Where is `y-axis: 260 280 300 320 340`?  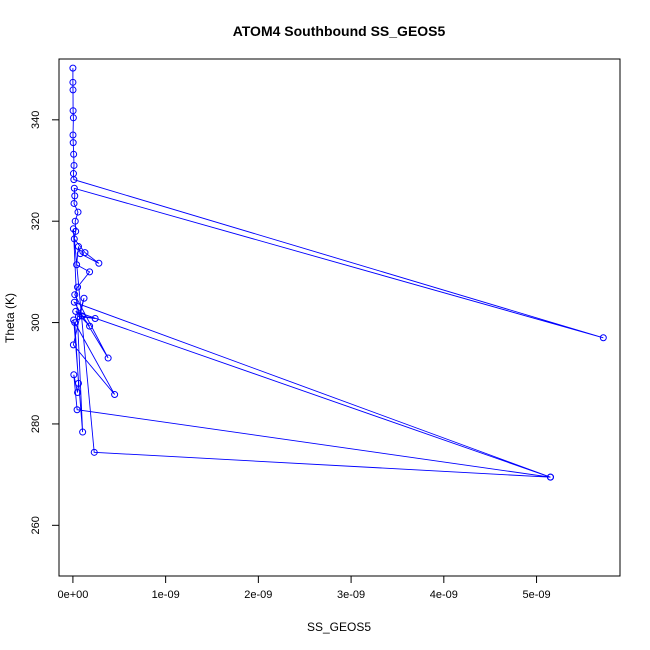 y-axis: 260 280 300 320 340 is located at coordinates (45, 322).